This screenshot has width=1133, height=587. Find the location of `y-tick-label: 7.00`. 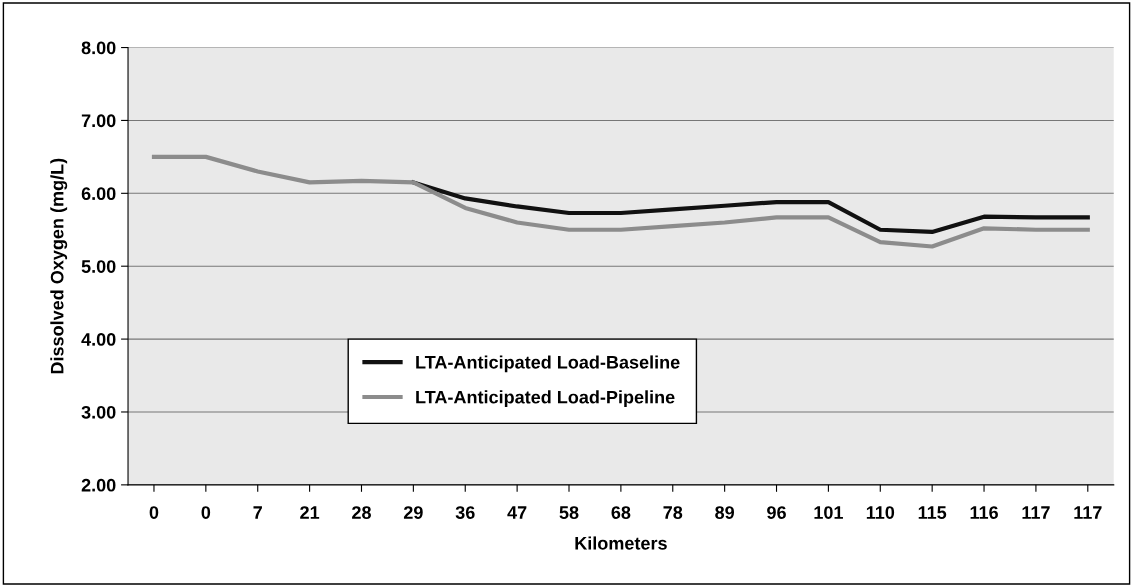

y-tick-label: 7.00 is located at coordinates (98, 121).